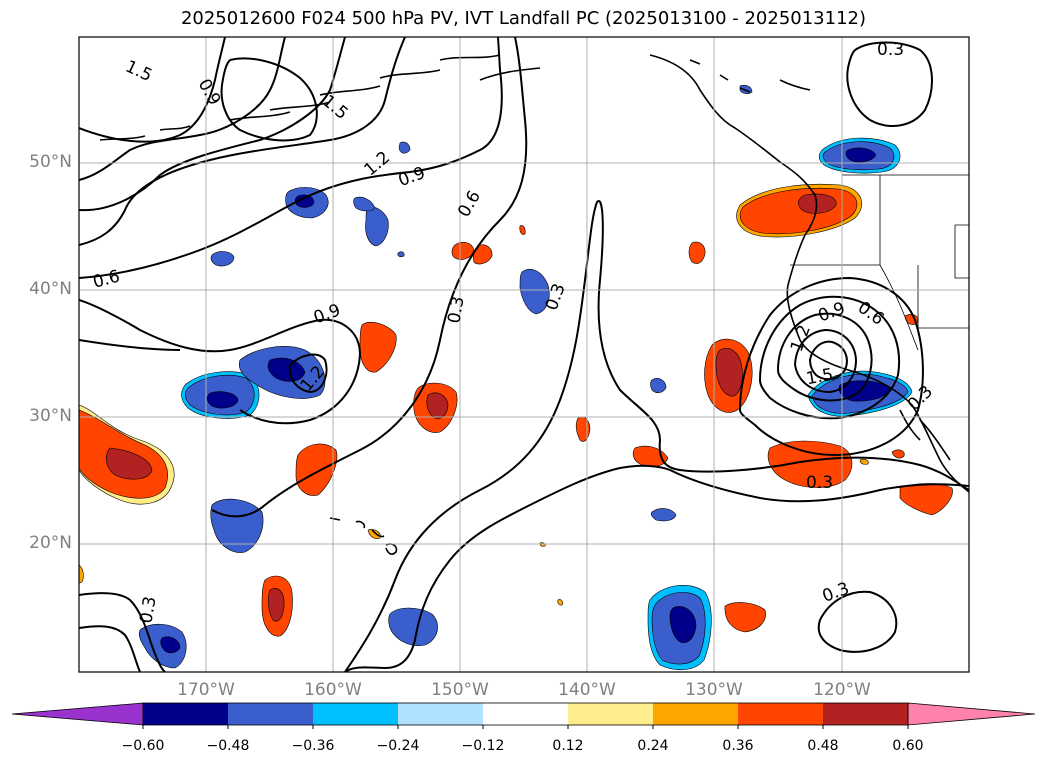 The height and width of the screenshot is (765, 1047). Describe the element at coordinates (398, 746) in the screenshot. I see `colorbar-tick-label: −0.24` at that location.